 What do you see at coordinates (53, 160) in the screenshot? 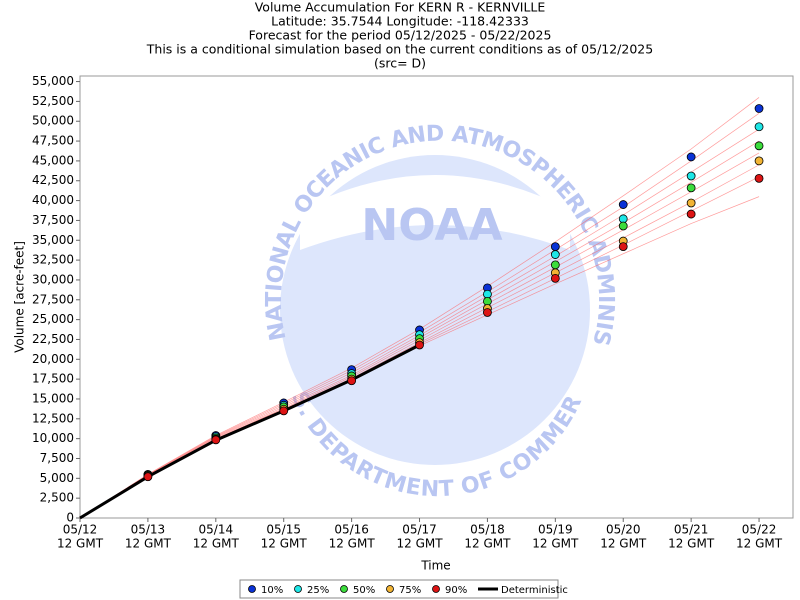
I see `y-tick-label: 45,000` at bounding box center [53, 160].